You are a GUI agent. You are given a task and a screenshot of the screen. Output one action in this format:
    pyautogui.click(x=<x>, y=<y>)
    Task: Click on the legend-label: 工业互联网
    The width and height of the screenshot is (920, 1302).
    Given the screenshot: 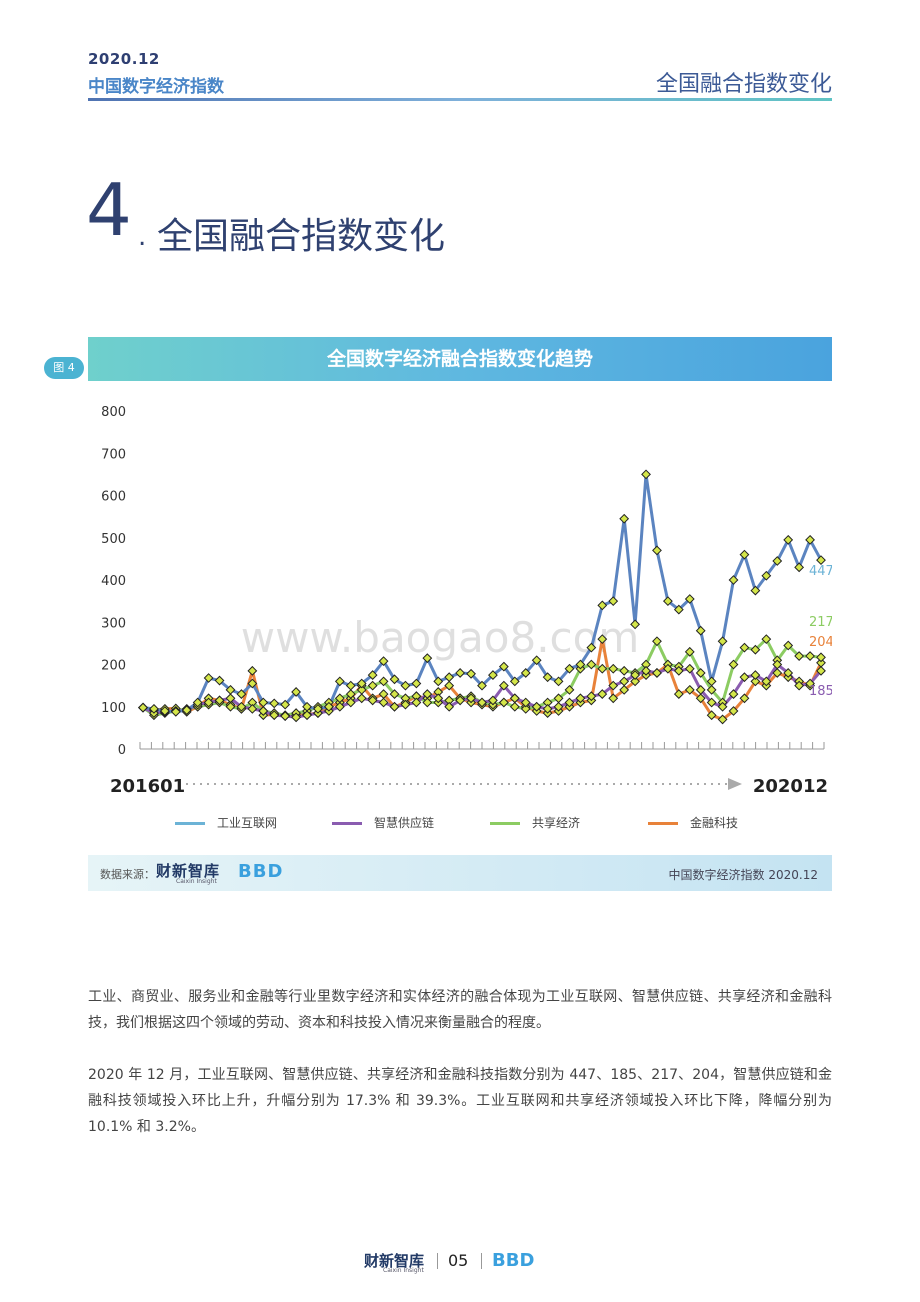 What is the action you would take?
    pyautogui.click(x=247, y=823)
    